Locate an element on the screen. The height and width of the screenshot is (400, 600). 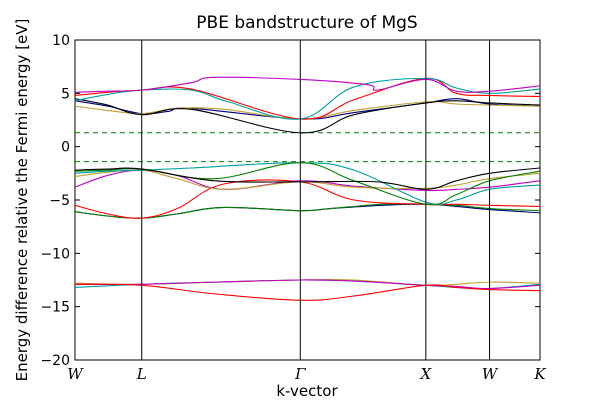
y-tick-label-6: −20 is located at coordinates (55, 361).